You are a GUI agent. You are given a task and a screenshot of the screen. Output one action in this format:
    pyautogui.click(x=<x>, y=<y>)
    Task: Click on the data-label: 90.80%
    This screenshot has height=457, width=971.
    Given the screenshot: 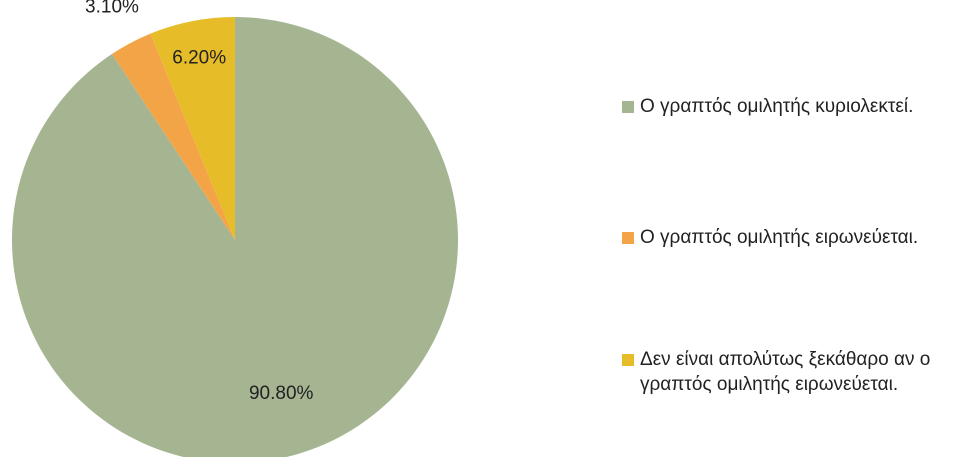 What is the action you would take?
    pyautogui.click(x=281, y=393)
    